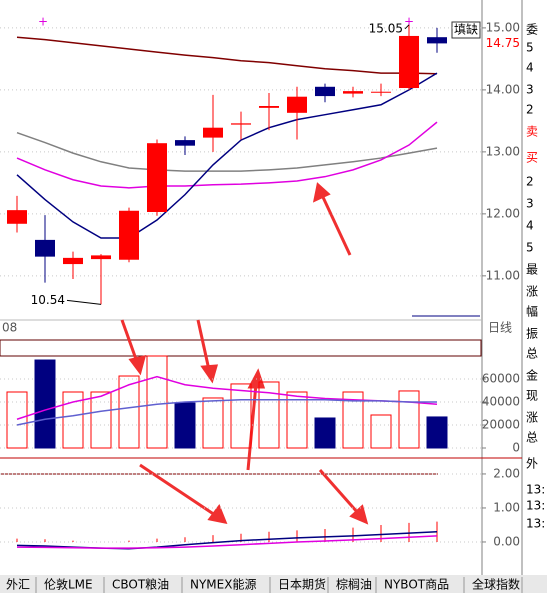  Describe the element at coordinates (506, 541) in the screenshot. I see `y-tick-label: 0.00` at that location.